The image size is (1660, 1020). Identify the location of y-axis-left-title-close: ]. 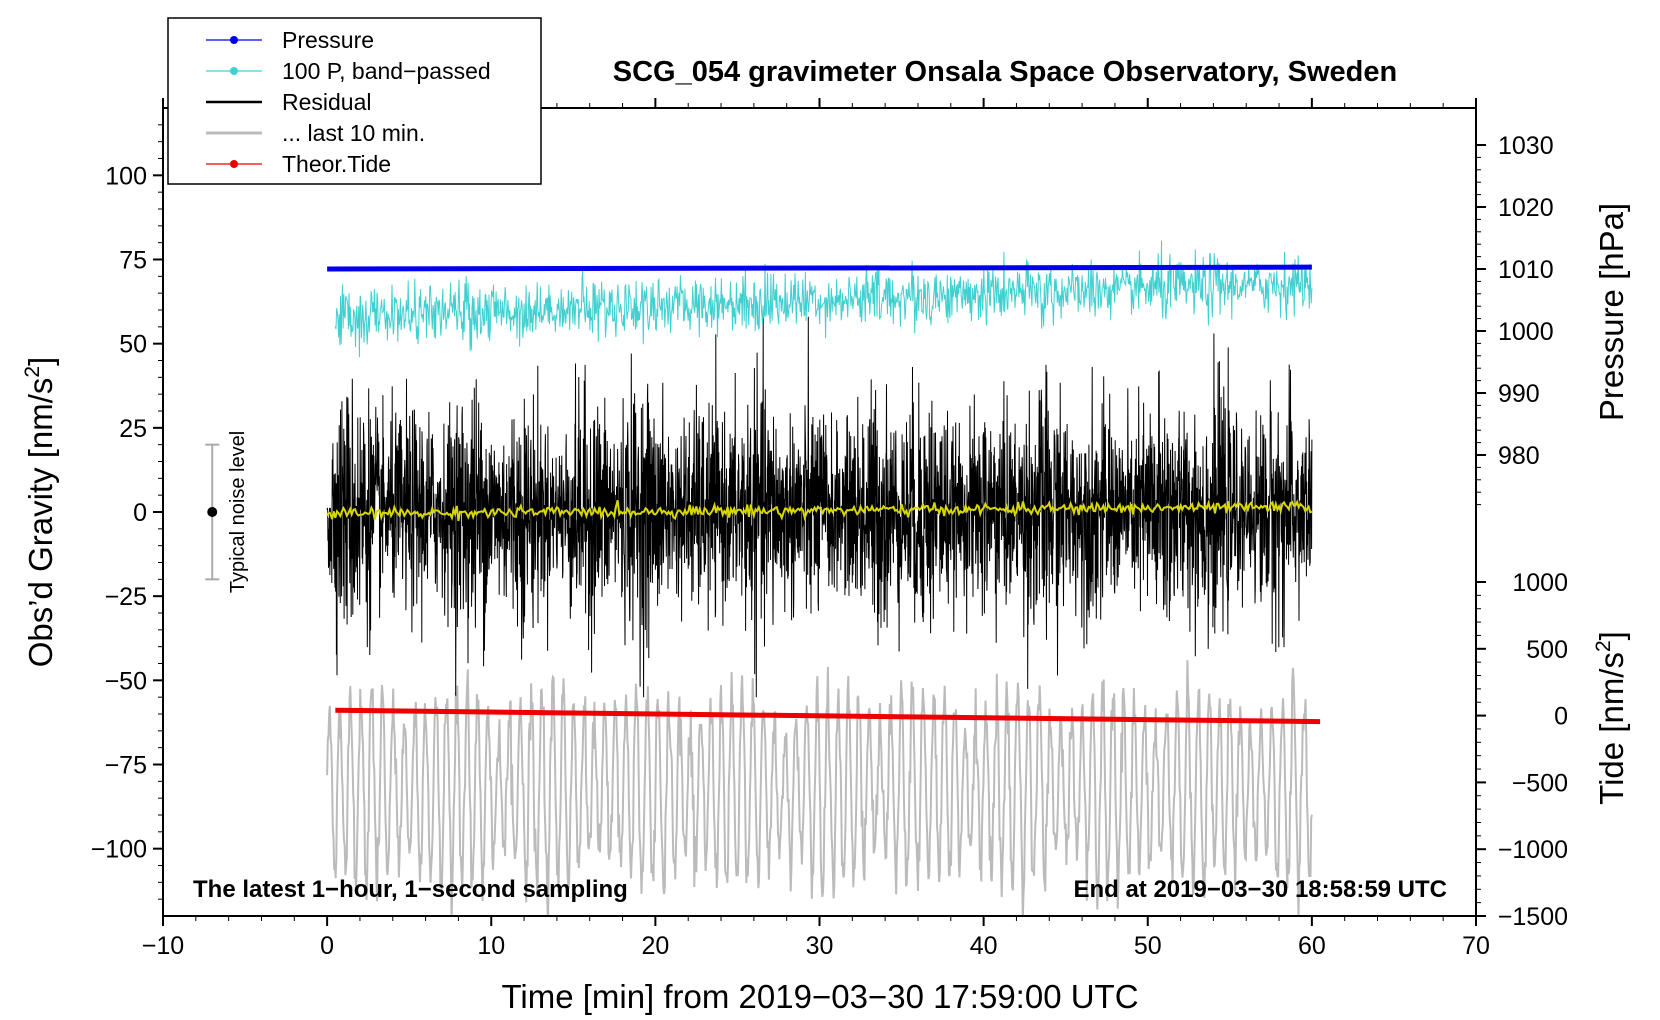
(40, 361).